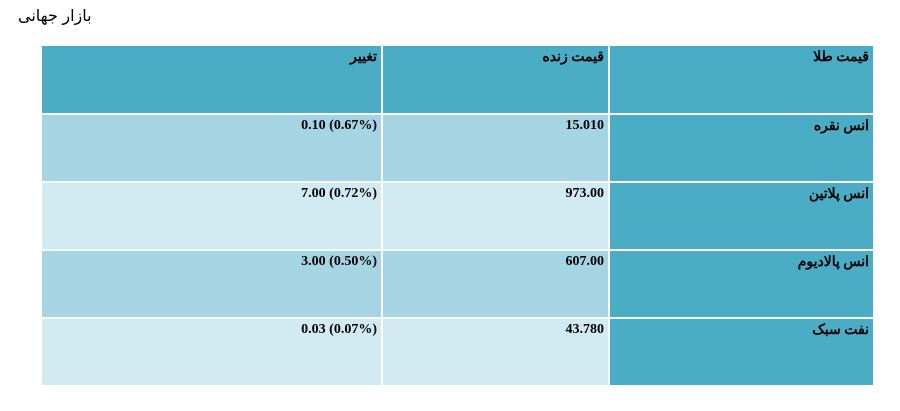  I want to click on row-change: 0.10 (0.67%), so click(211, 148).